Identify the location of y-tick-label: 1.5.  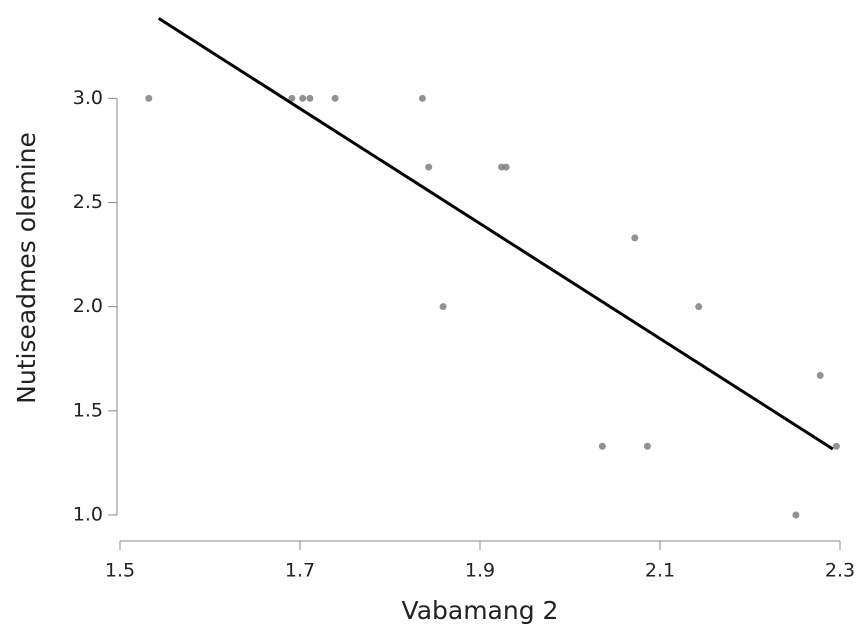
(88, 410).